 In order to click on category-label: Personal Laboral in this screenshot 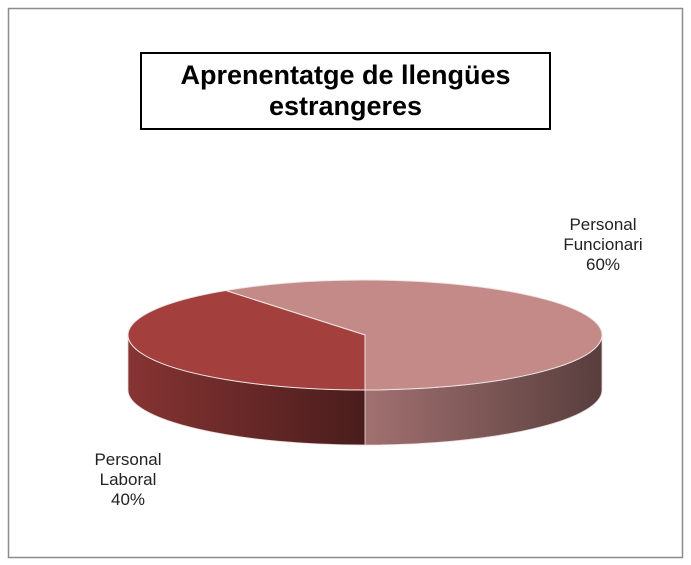, I will do `click(128, 469)`.